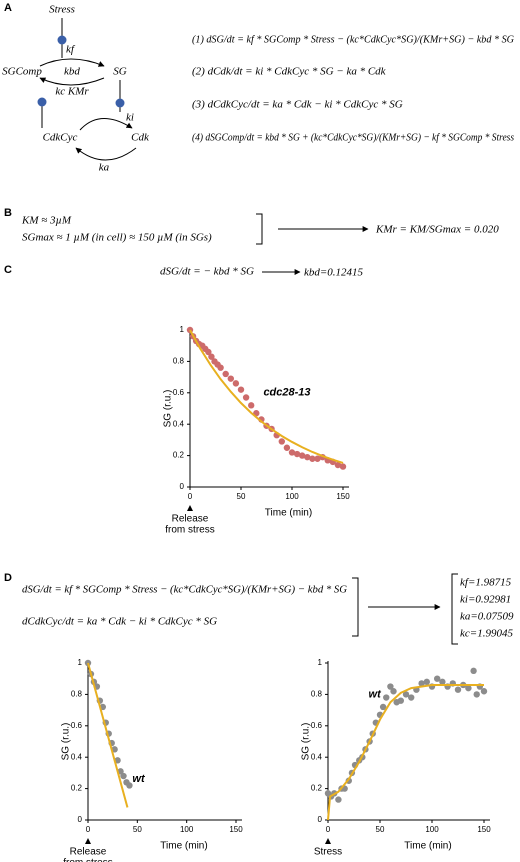 This screenshot has width=520, height=862. Describe the element at coordinates (120, 72) in the screenshot. I see `node-label: SG` at that location.